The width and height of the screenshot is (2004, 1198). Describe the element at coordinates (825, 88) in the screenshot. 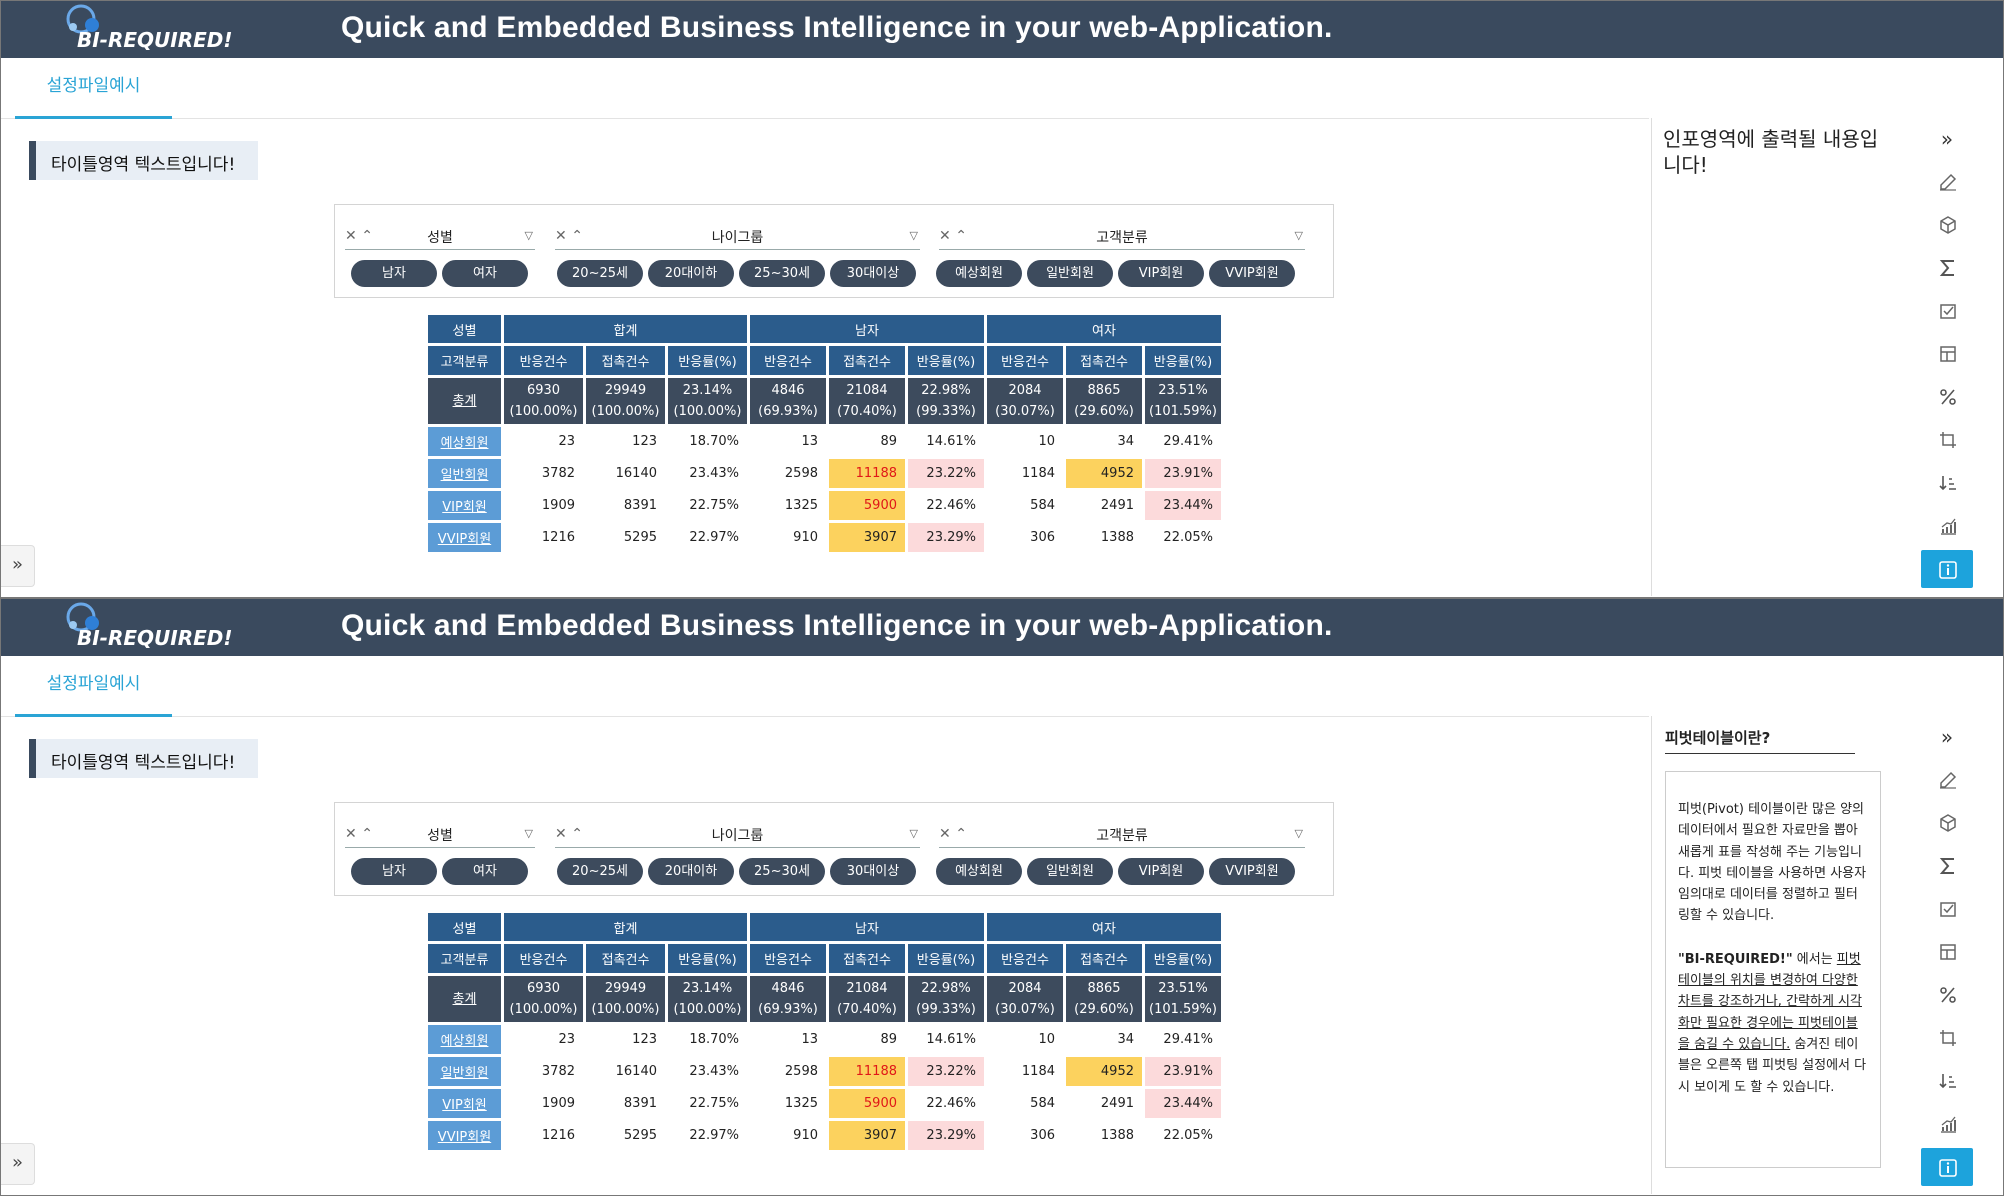

I see `tab-bar: 설정파일예시` at that location.